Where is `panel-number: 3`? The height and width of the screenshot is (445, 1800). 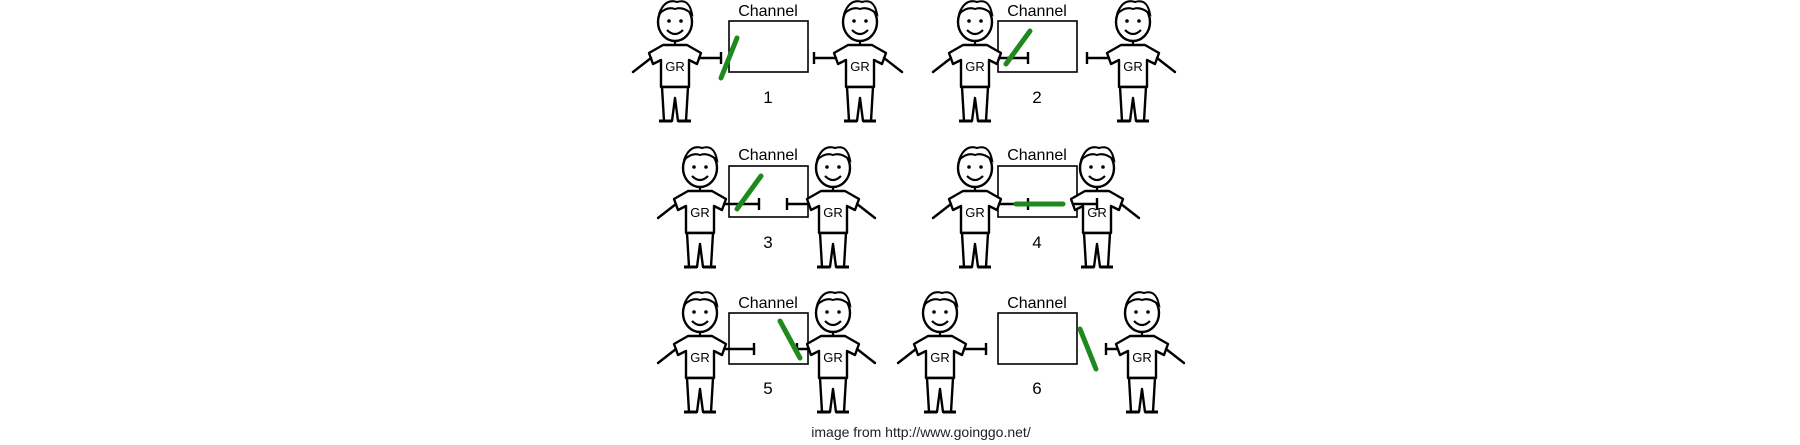
panel-number: 3 is located at coordinates (767, 242).